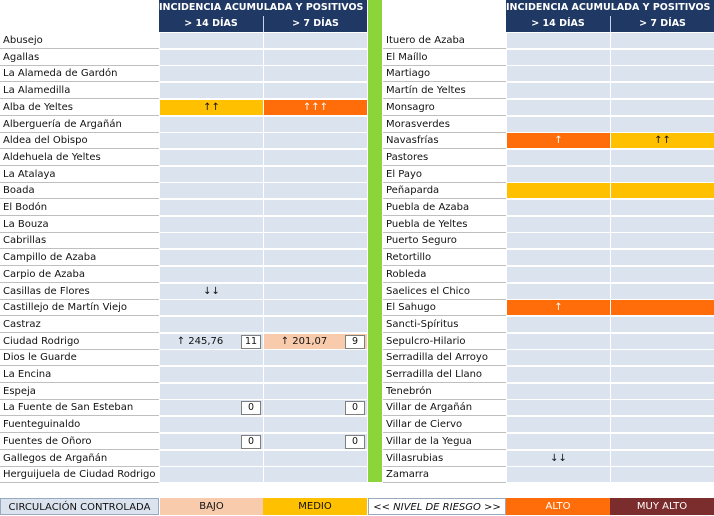  What do you see at coordinates (548, 141) in the screenshot?
I see `table-row: Navasfrías ↑ ↑↑` at bounding box center [548, 141].